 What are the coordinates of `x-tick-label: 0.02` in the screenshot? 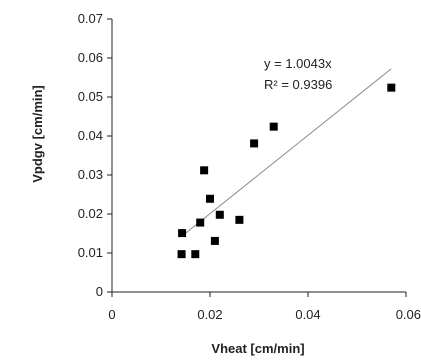 It's located at (209, 314).